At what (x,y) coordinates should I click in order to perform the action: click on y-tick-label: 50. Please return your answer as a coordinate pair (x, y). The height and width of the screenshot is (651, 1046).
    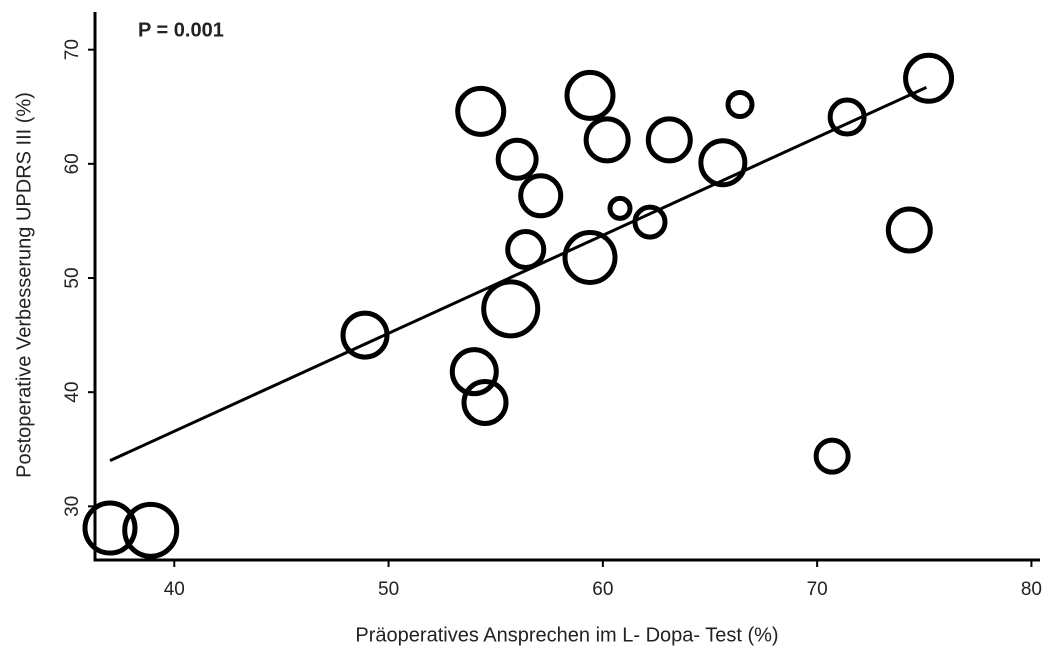
    Looking at the image, I should click on (72, 277).